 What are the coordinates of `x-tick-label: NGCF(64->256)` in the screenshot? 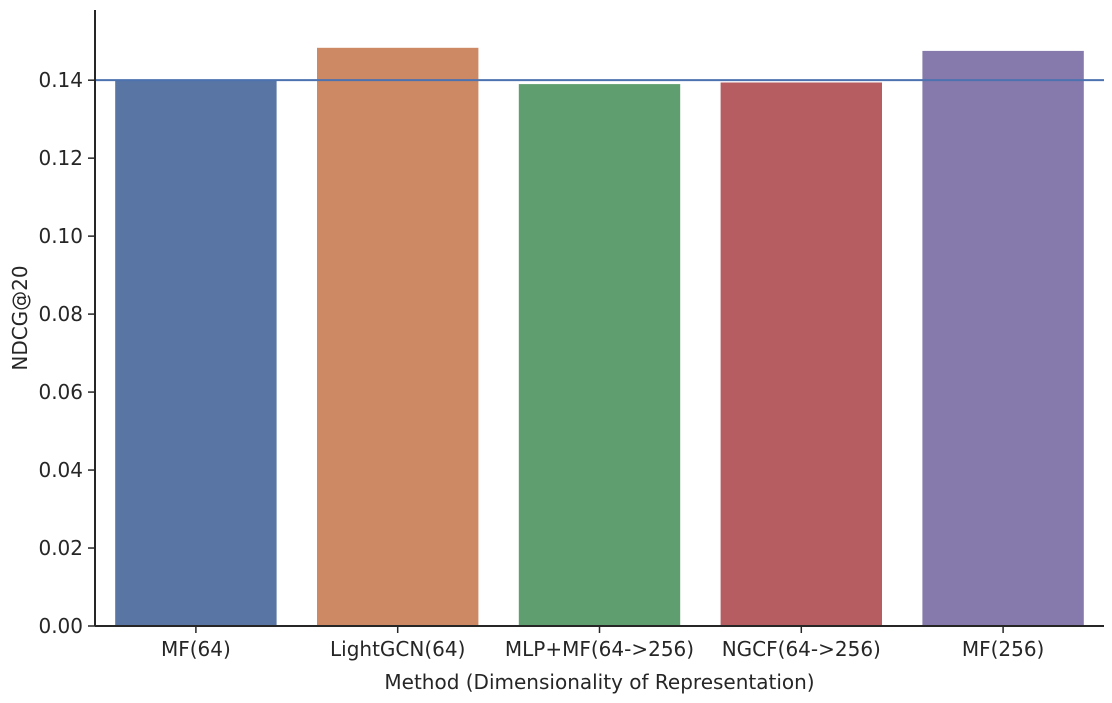 It's located at (801, 649).